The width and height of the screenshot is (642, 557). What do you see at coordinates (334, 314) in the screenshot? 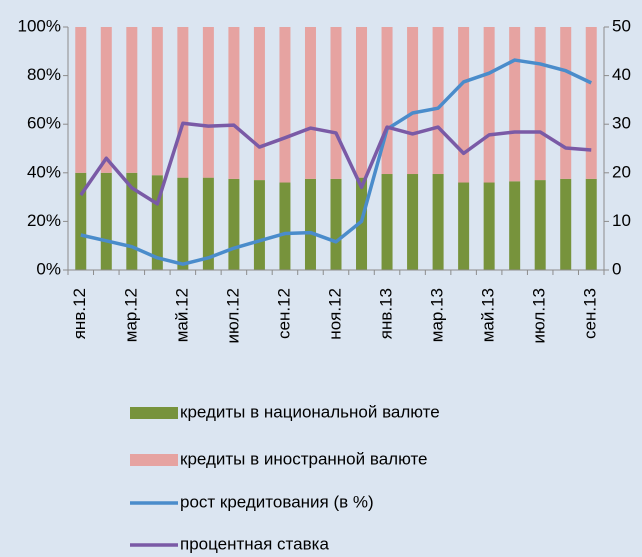
I see `x-tick-label: ноя.12` at bounding box center [334, 314].